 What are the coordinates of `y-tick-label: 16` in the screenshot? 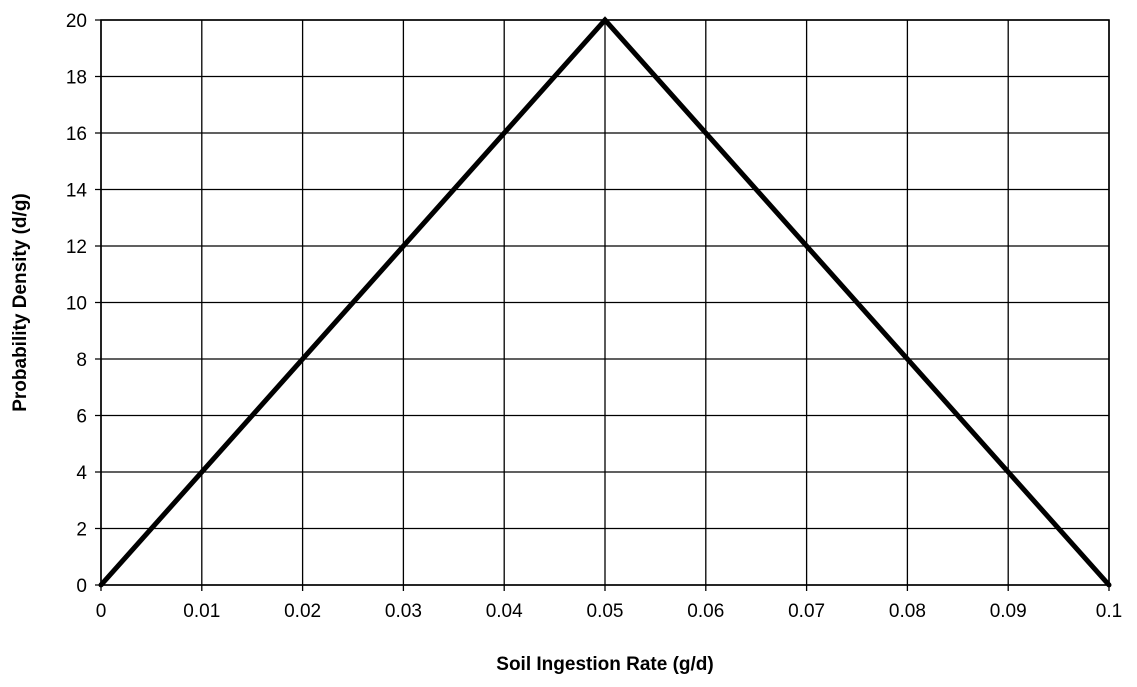 It's located at (76, 134).